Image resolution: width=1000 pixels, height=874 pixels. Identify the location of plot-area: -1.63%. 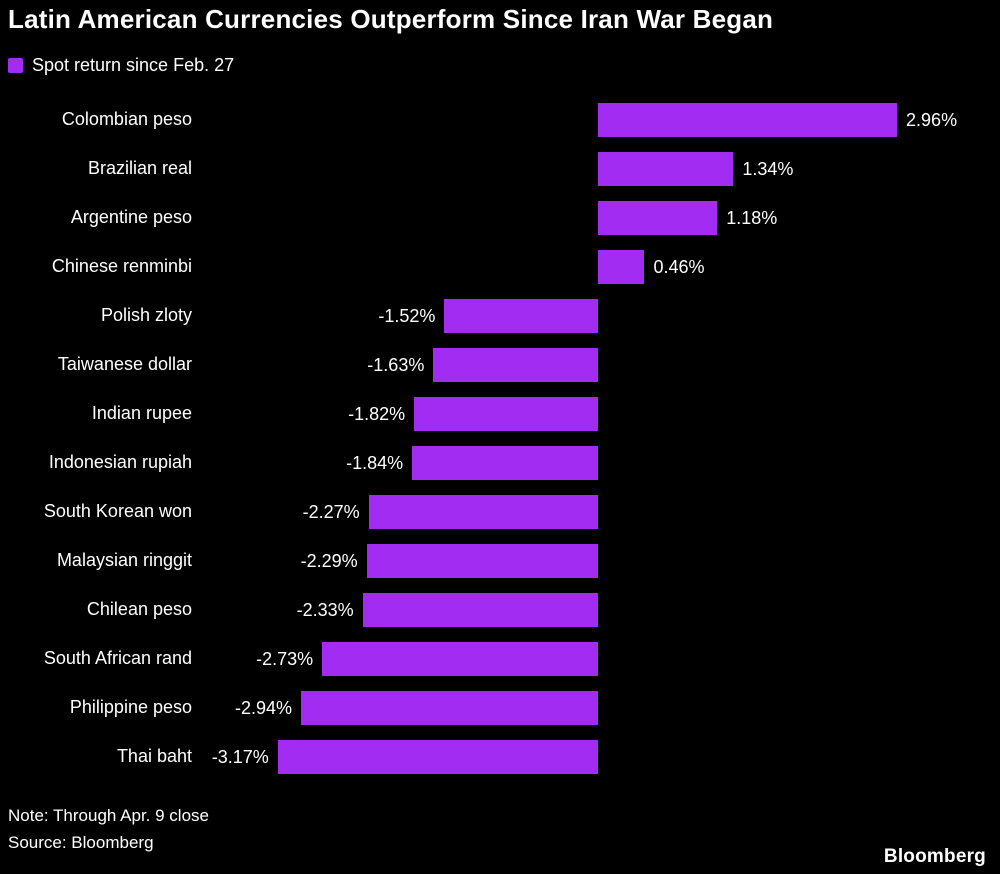
(598, 364).